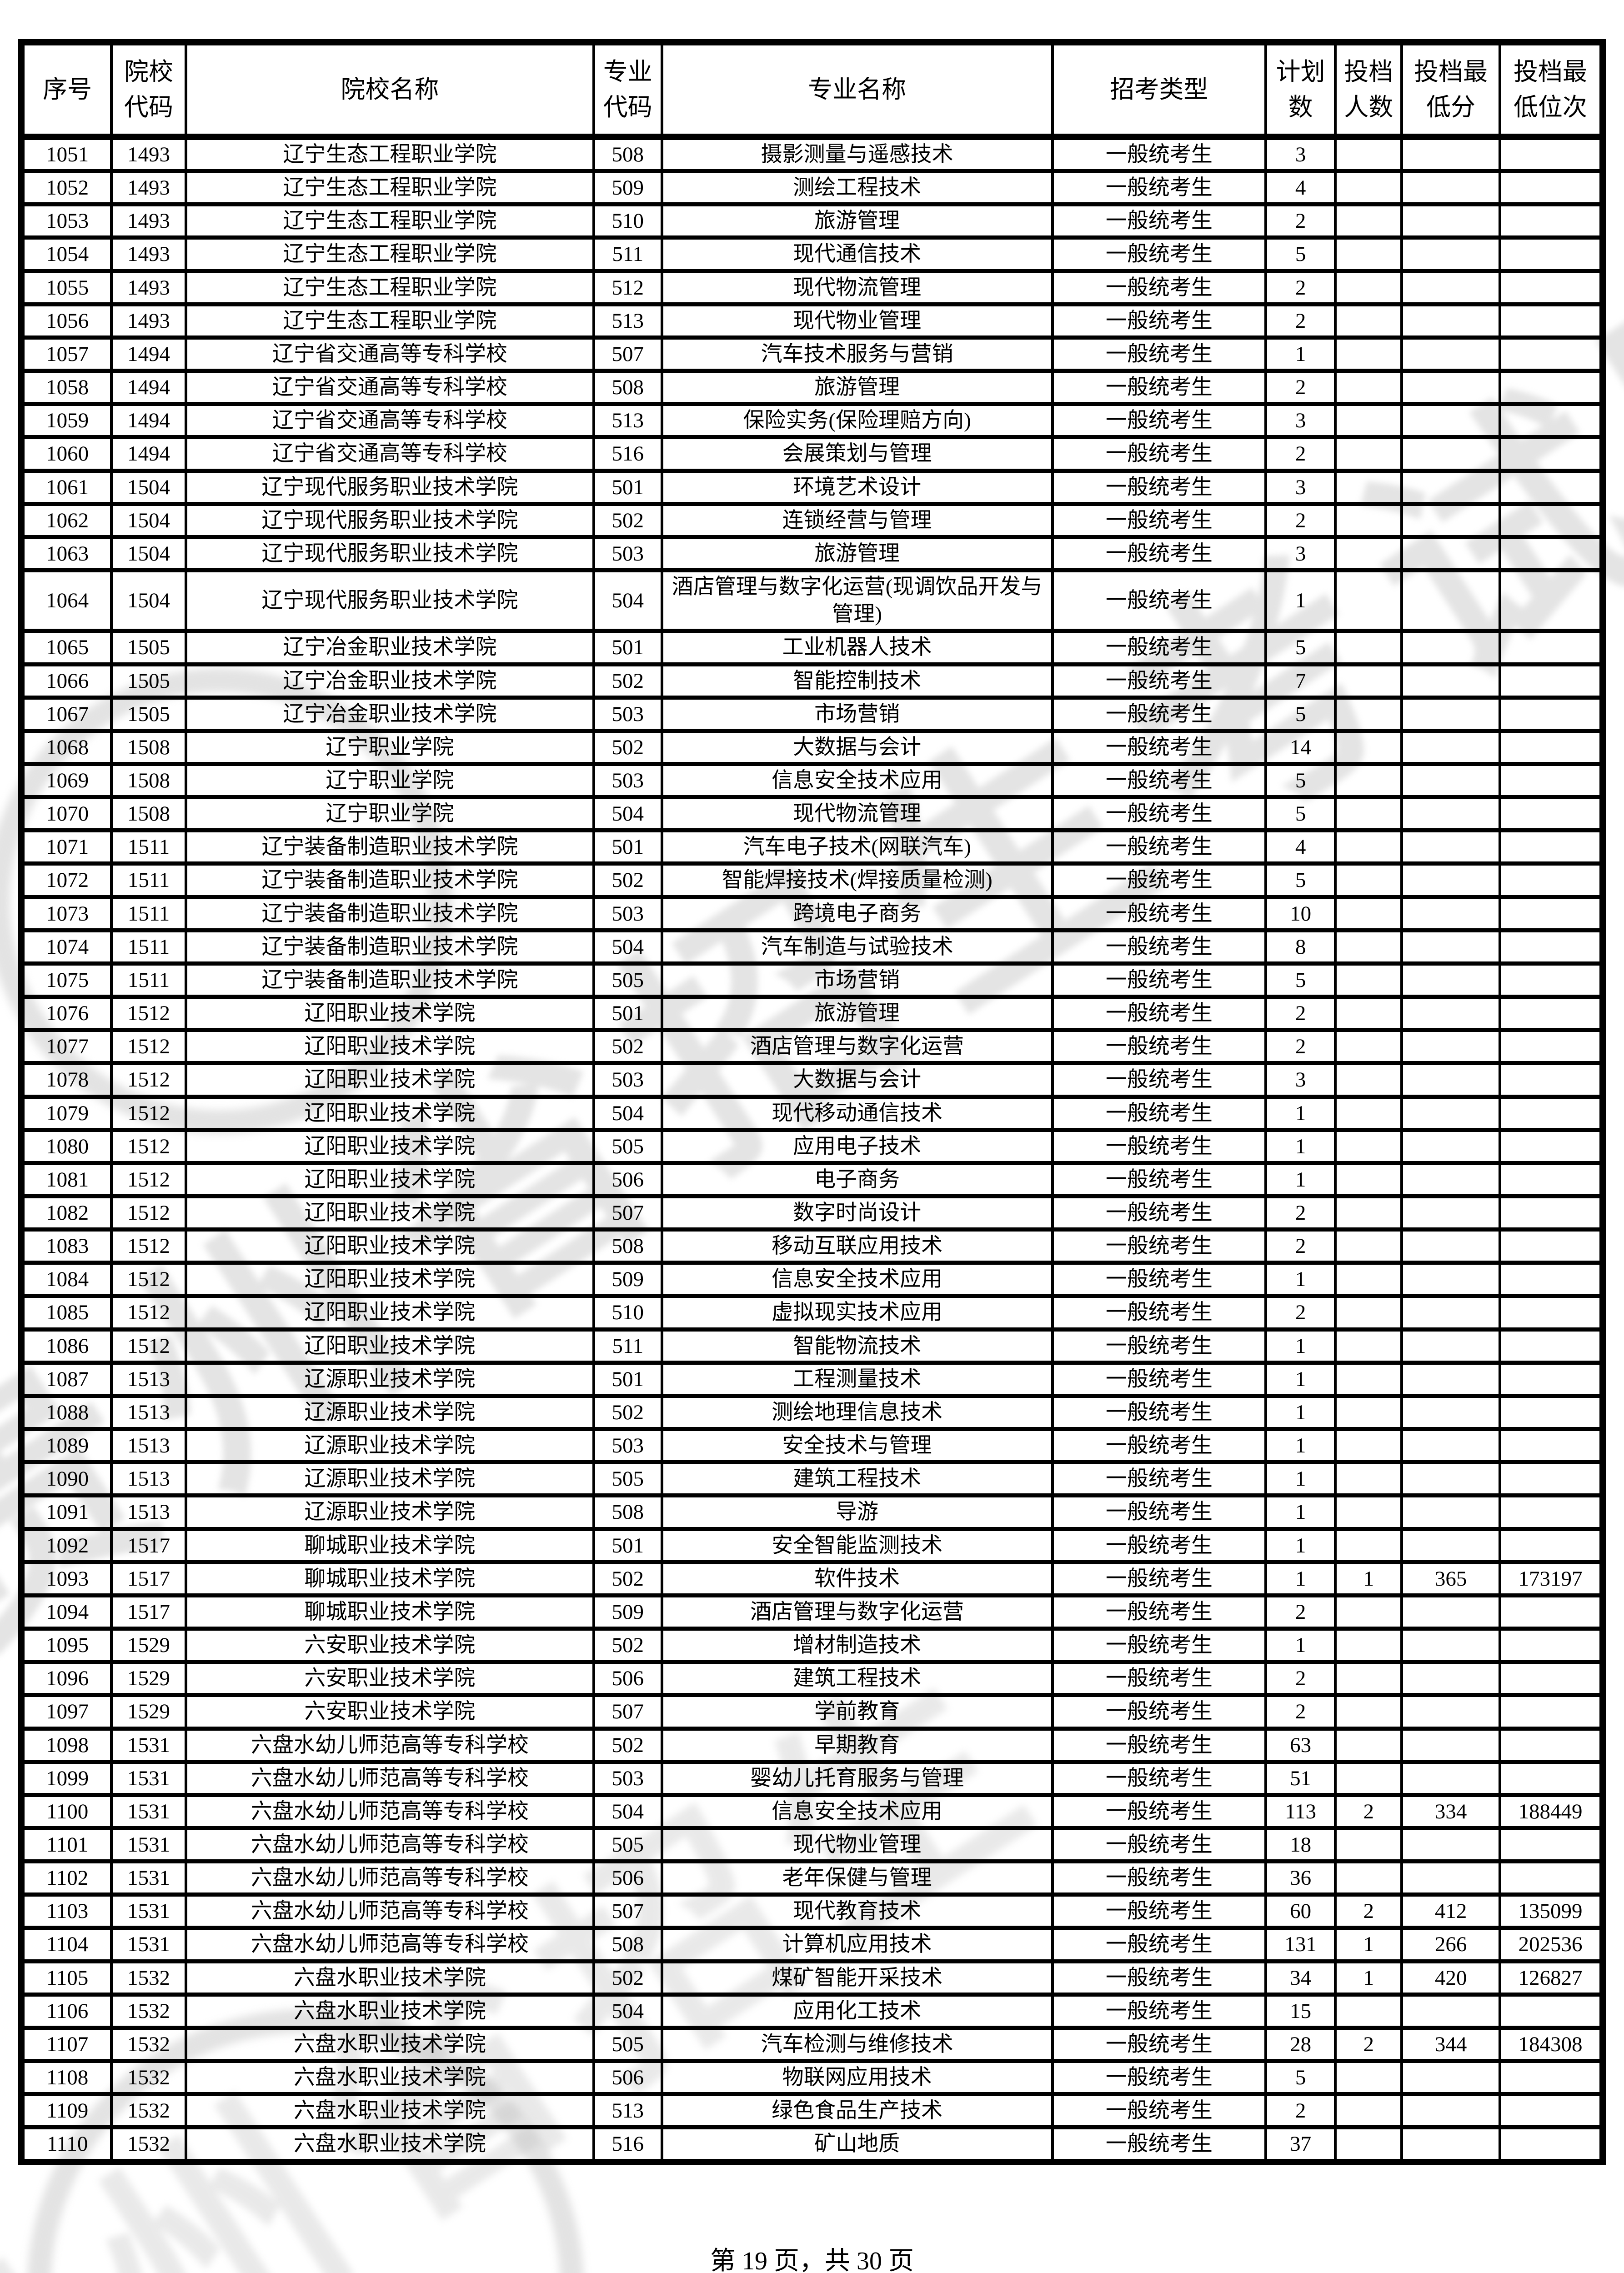  I want to click on column-header-plan-count: 计划数, so click(1300, 90).